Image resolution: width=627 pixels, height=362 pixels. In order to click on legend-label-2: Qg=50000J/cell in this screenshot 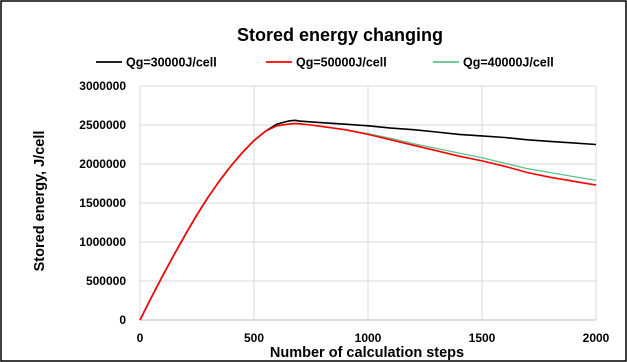, I will do `click(341, 63)`.